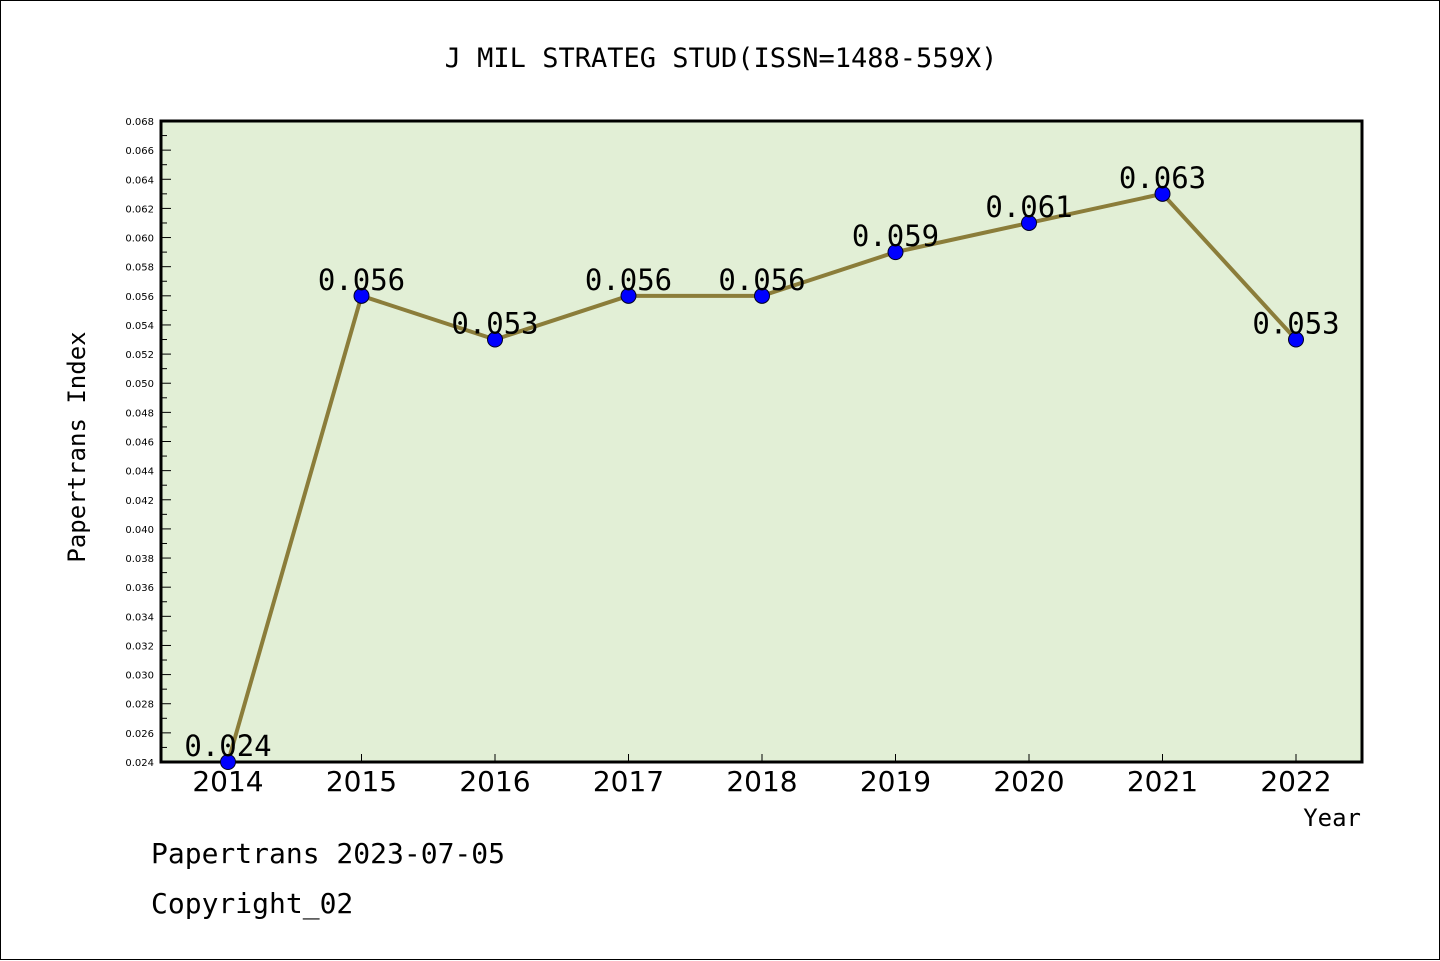 Image resolution: width=1440 pixels, height=961 pixels. I want to click on y-tick-label: 0.054, so click(139, 326).